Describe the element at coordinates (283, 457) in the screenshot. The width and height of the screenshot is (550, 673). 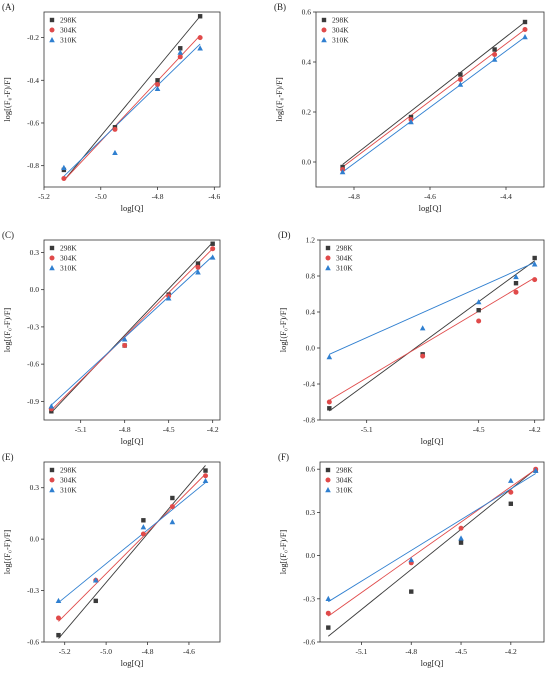
I see `panel-label: (F)` at that location.